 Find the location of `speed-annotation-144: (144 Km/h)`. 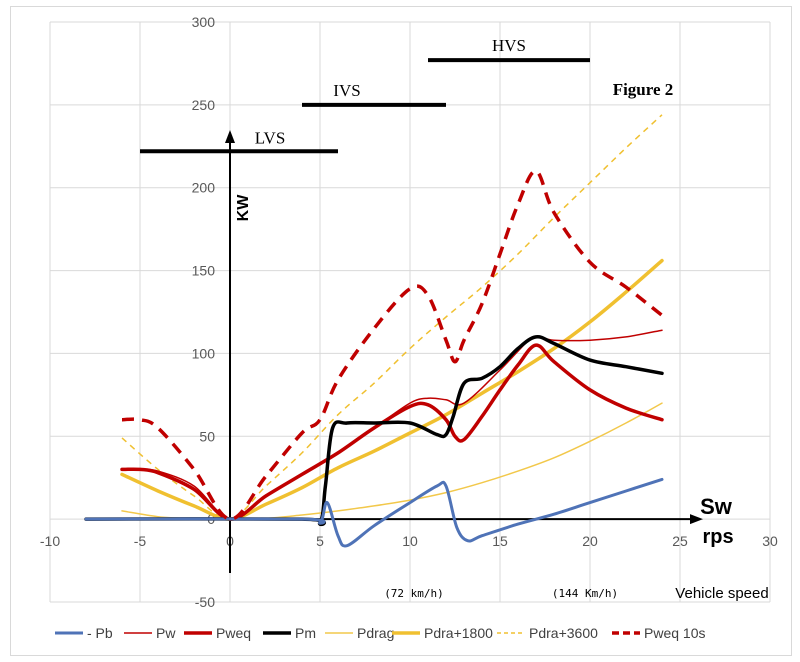

speed-annotation-144: (144 Km/h) is located at coordinates (585, 593).